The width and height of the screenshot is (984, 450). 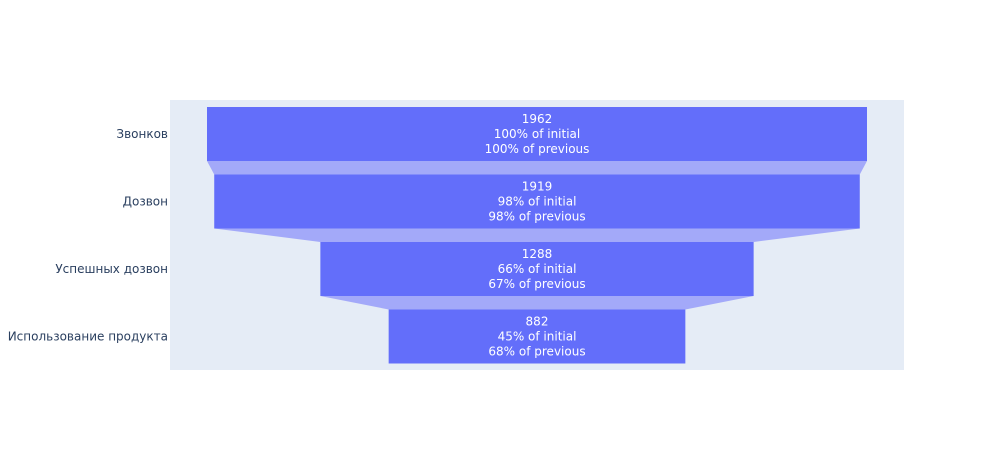 What do you see at coordinates (537, 119) in the screenshot?
I see `bar-value-label: 1962` at bounding box center [537, 119].